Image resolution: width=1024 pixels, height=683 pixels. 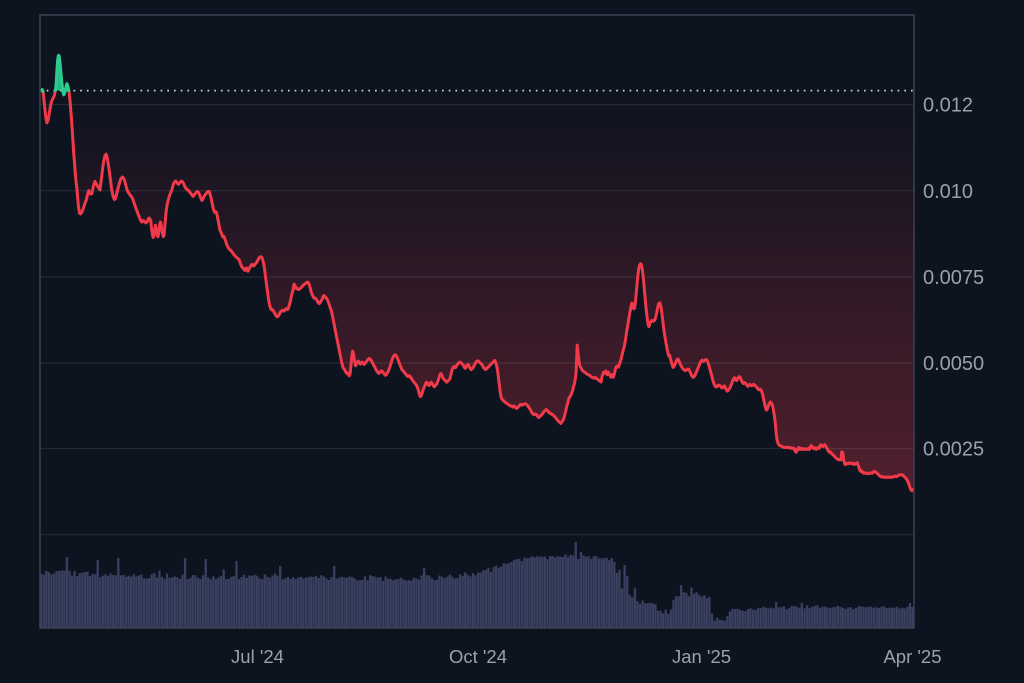 I want to click on svg-text: 0.0050, so click(x=953, y=364).